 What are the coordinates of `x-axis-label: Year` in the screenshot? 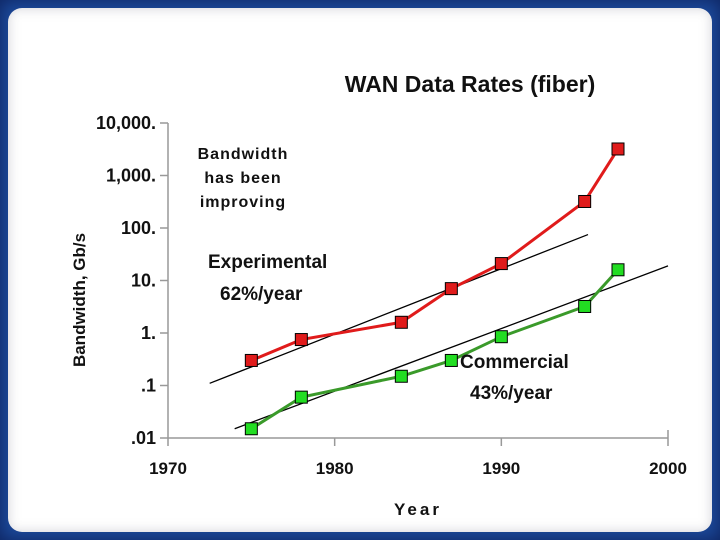 It's located at (418, 509).